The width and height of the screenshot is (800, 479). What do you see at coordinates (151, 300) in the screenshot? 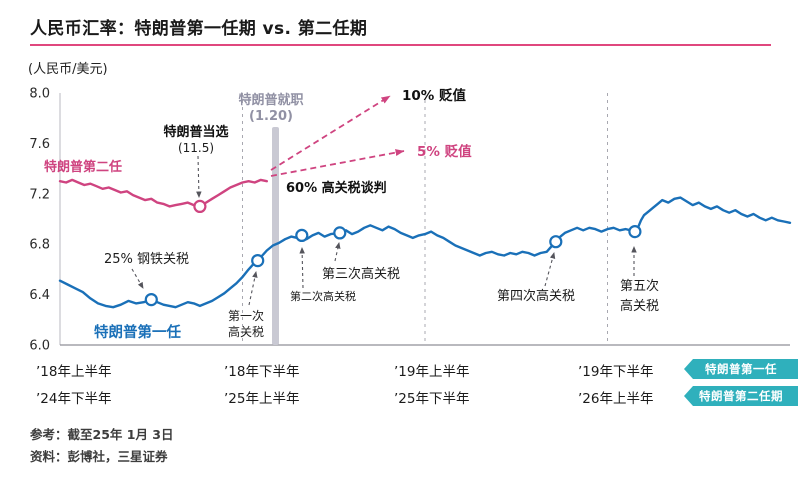
I see `marker-steel-tariff` at bounding box center [151, 300].